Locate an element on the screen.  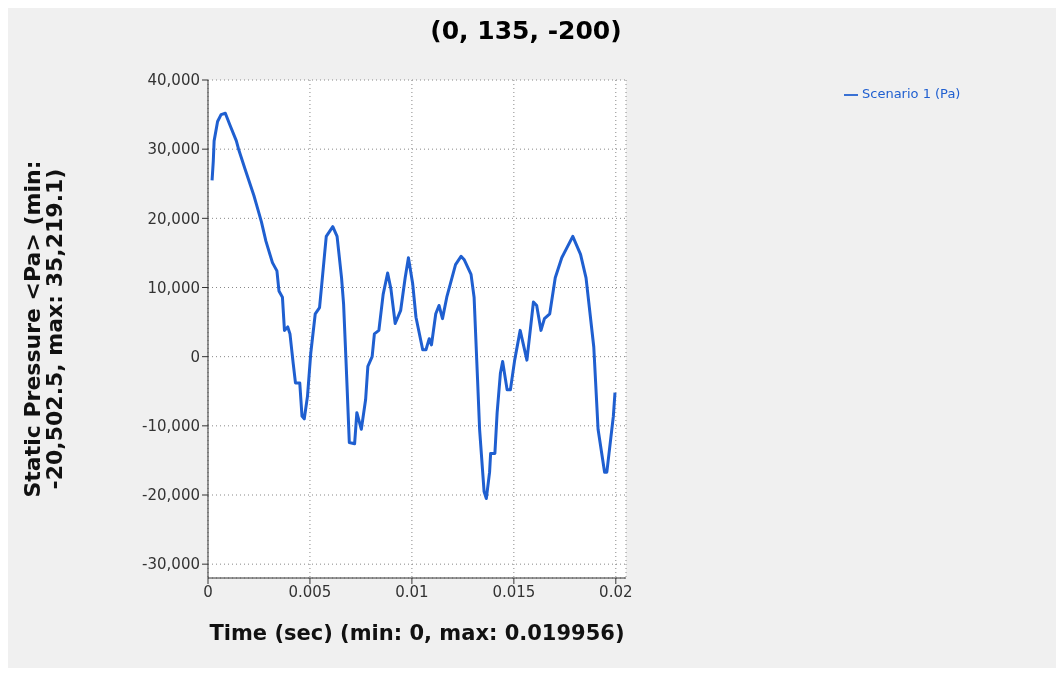
legend-label: Scenario 1 (Pa) is located at coordinates (911, 93).